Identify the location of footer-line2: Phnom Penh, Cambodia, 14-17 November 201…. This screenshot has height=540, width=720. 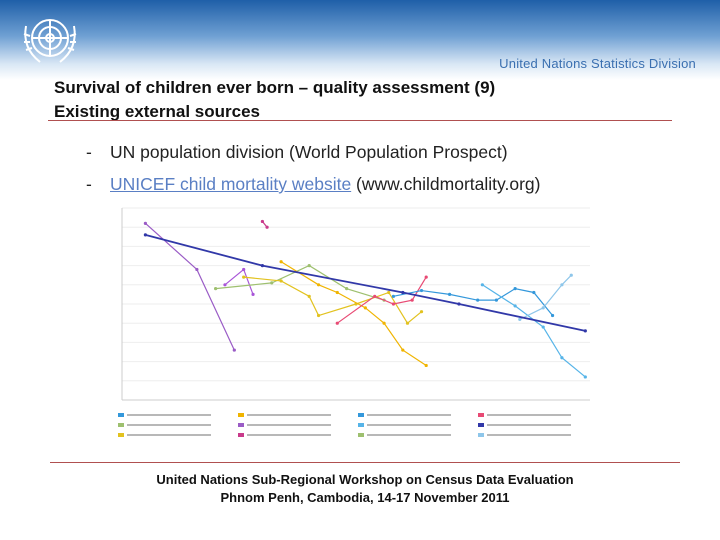
(365, 497).